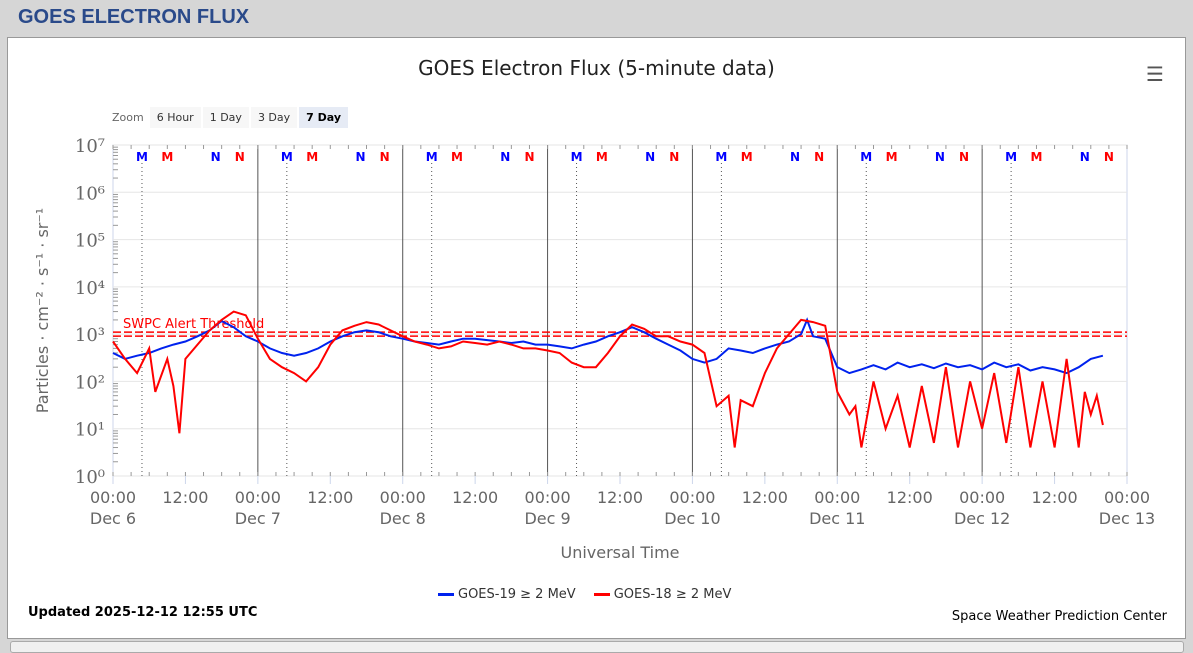  What do you see at coordinates (547, 518) in the screenshot?
I see `x-tick-date: Dec 9` at bounding box center [547, 518].